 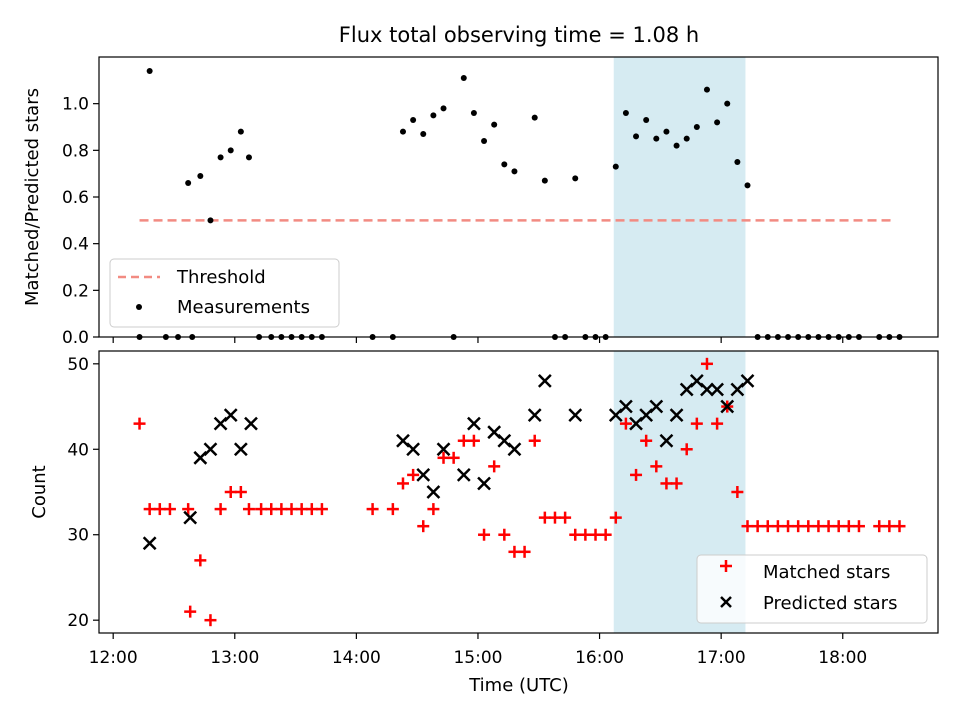 What do you see at coordinates (234, 658) in the screenshot?
I see `x-tick-label: 13:00` at bounding box center [234, 658].